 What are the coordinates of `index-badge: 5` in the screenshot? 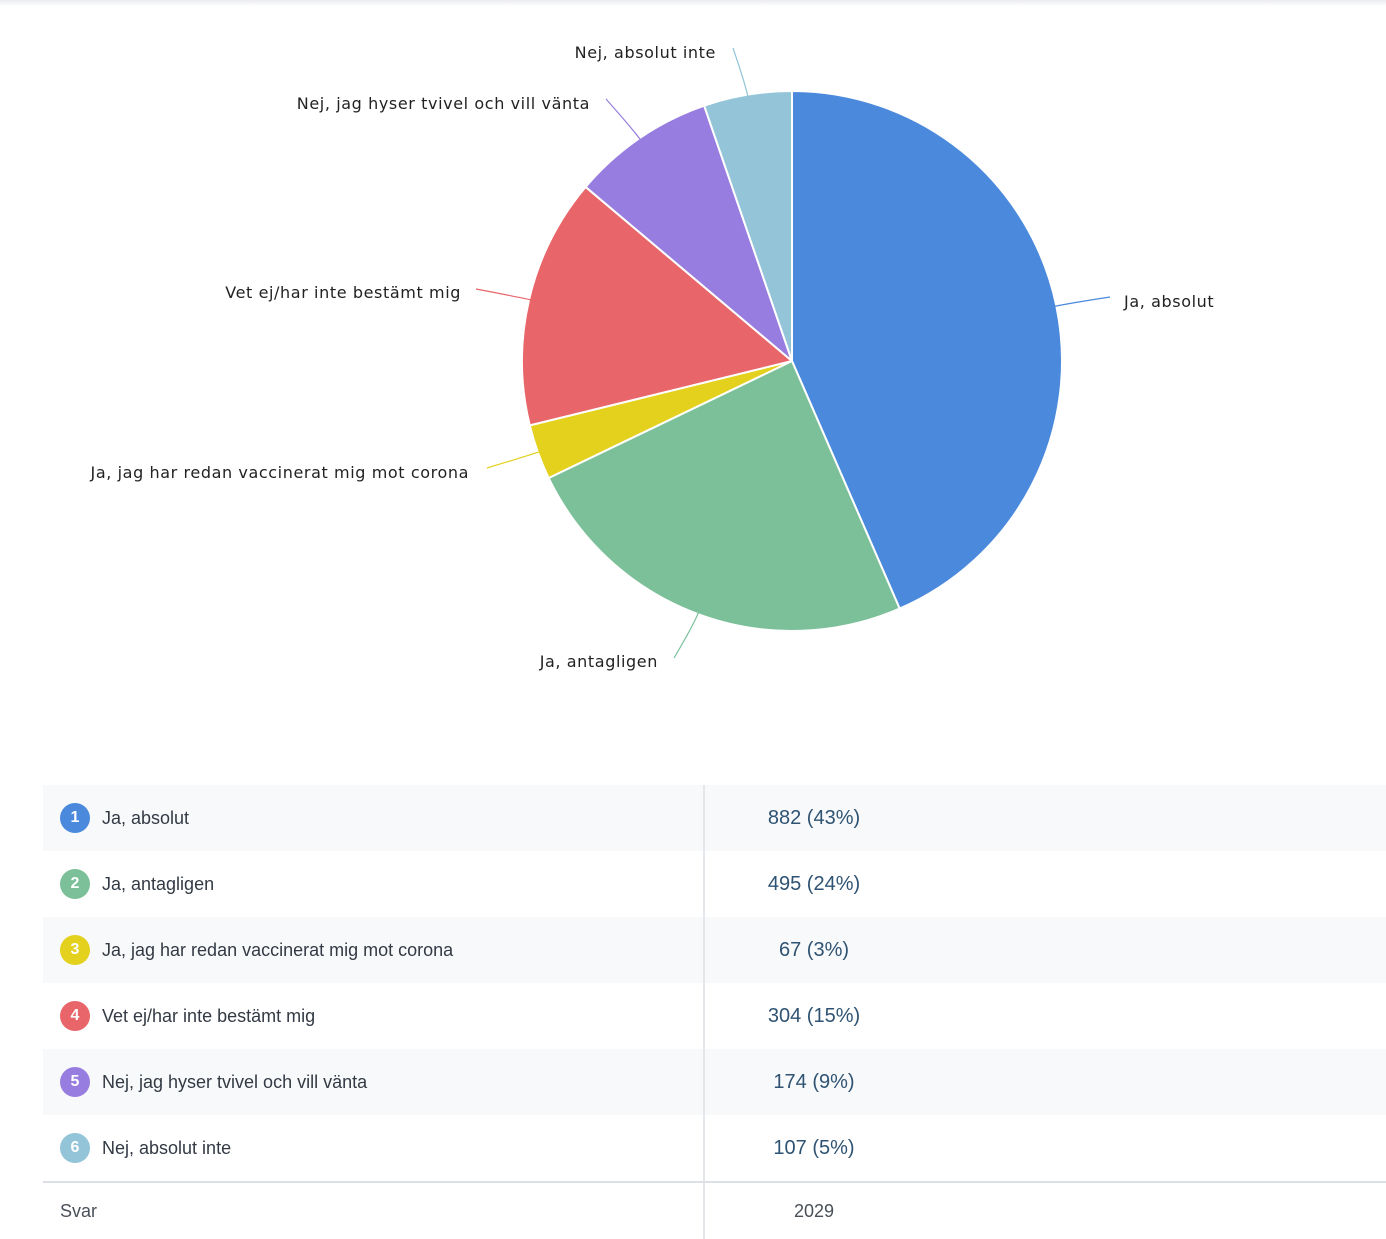 It's located at (75, 1082).